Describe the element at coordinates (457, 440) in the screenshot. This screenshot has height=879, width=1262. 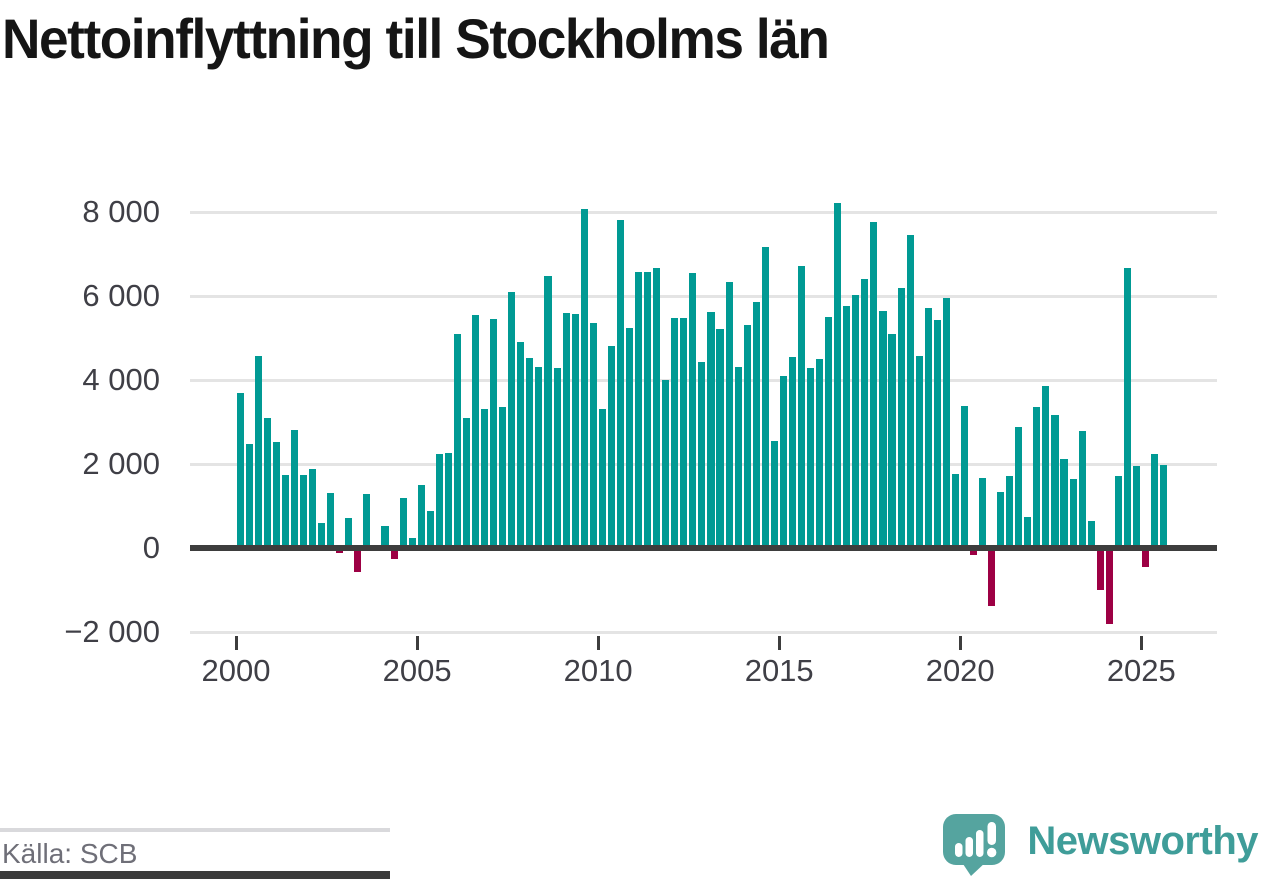
I see `bar-2006-Q1` at that location.